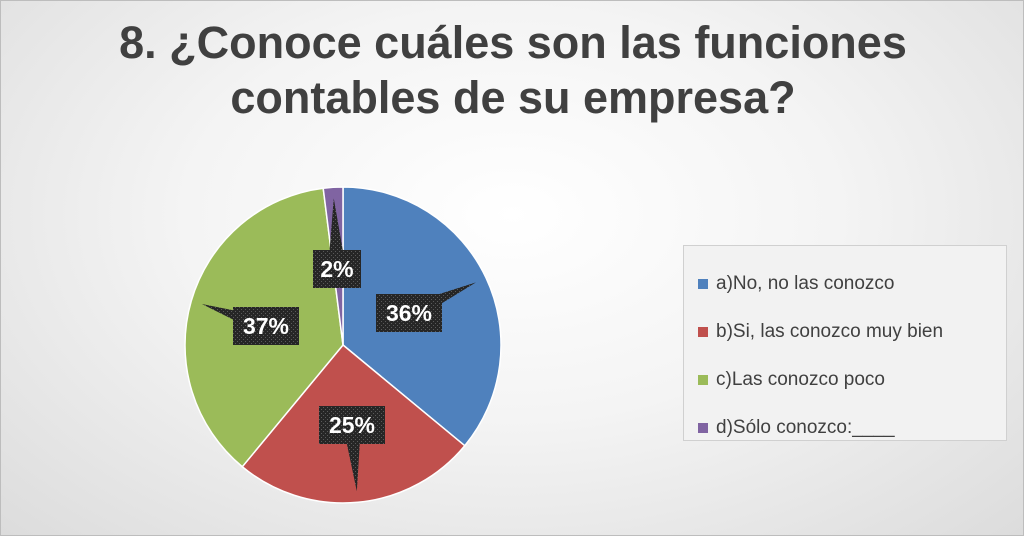  Describe the element at coordinates (805, 283) in the screenshot. I see `legend-label-a: a)No, no las conozco` at that location.